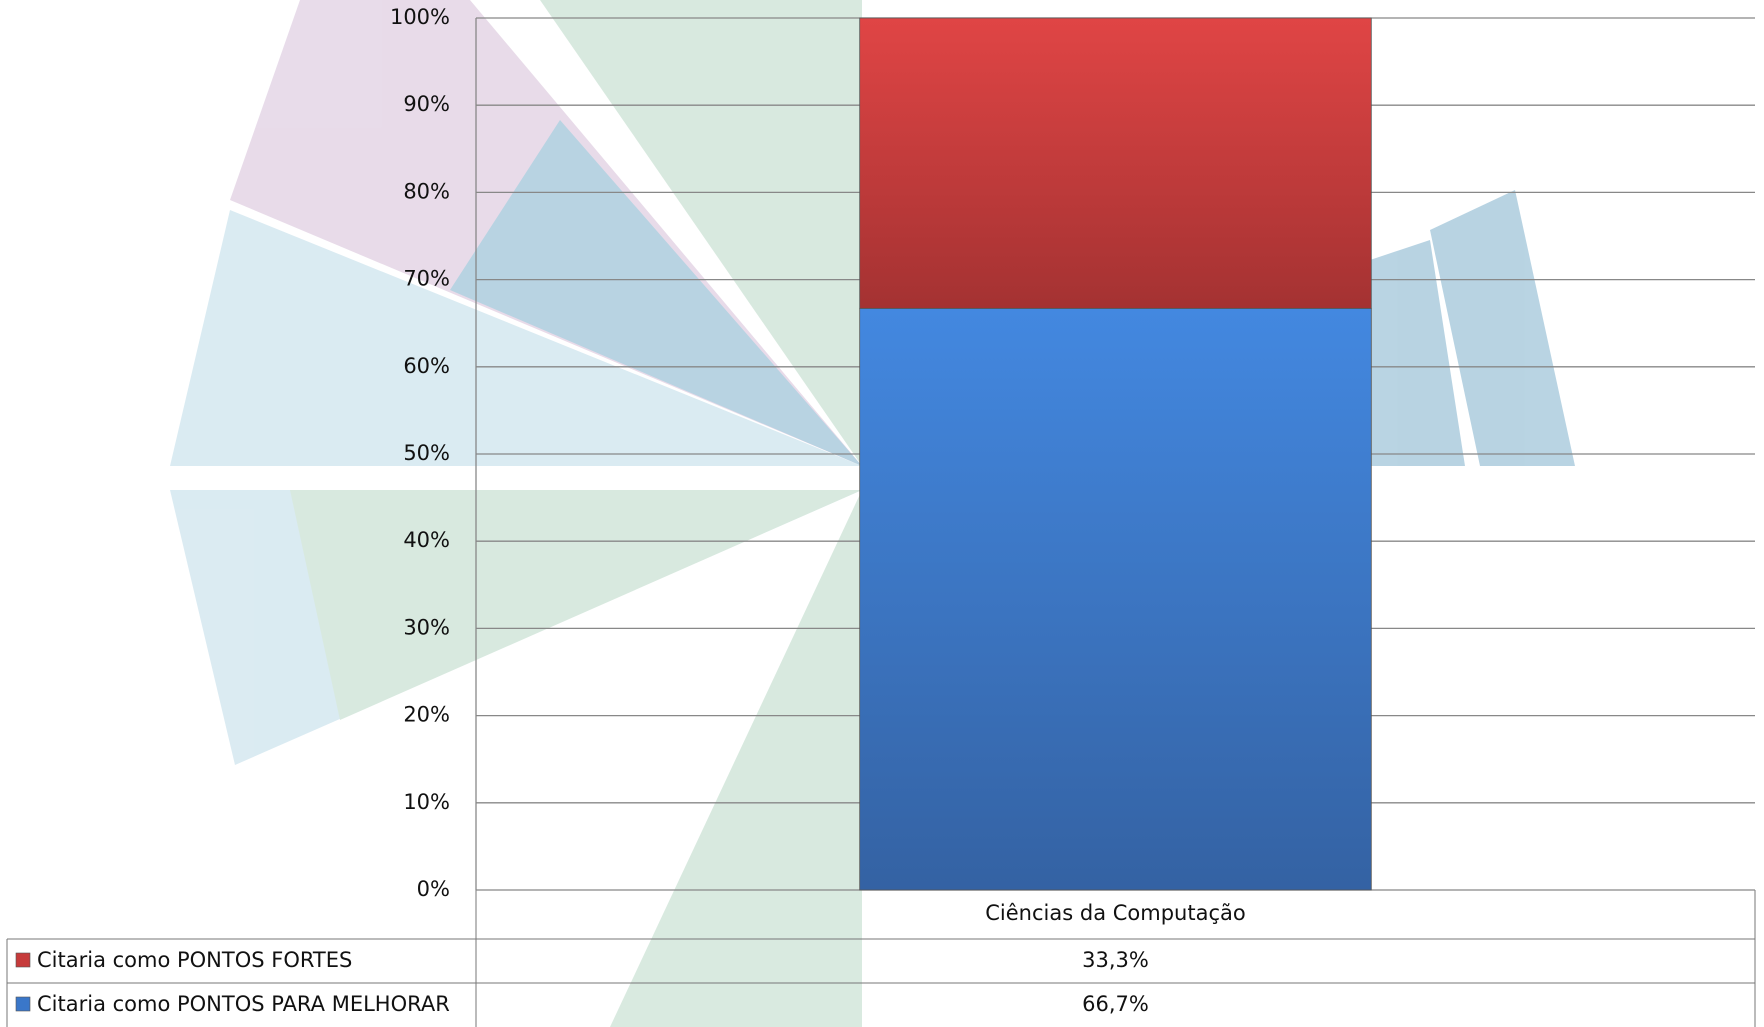  Describe the element at coordinates (433, 889) in the screenshot. I see `y-tick-label: 0%` at that location.